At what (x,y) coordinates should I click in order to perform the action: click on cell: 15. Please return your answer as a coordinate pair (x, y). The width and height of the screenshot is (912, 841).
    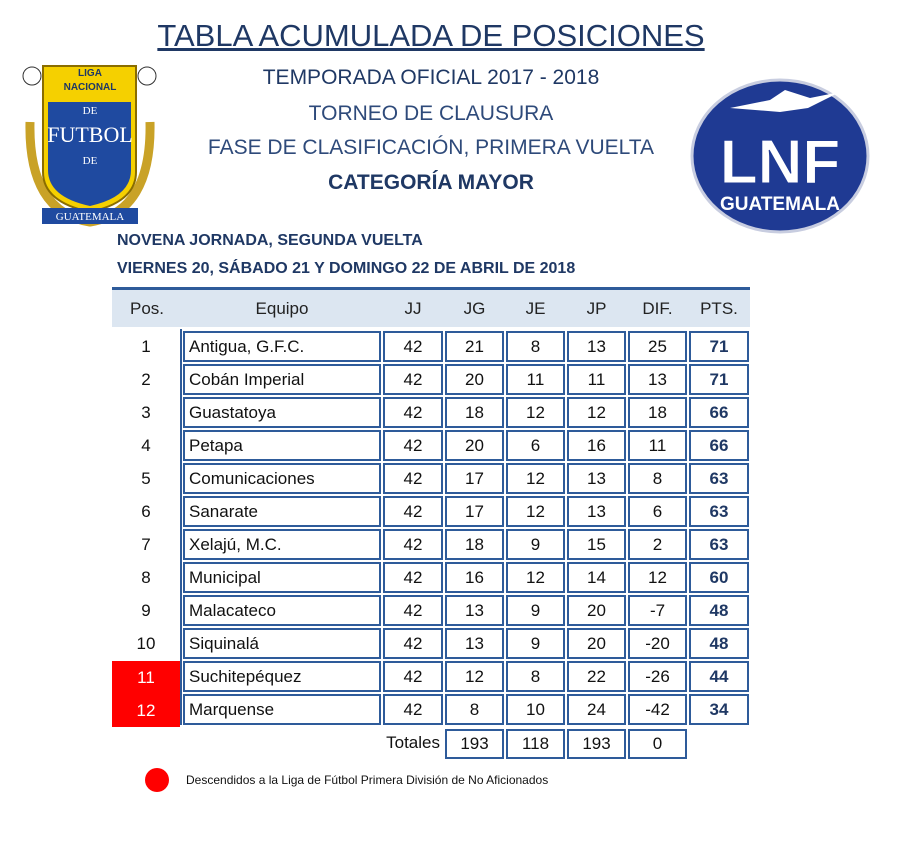
    Looking at the image, I should click on (596, 544).